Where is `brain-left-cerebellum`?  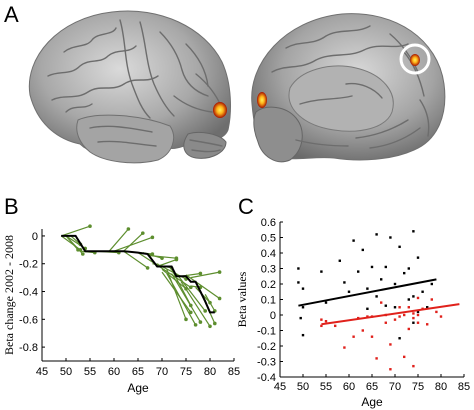
brain-left-cerebellum is located at coordinates (205, 145).